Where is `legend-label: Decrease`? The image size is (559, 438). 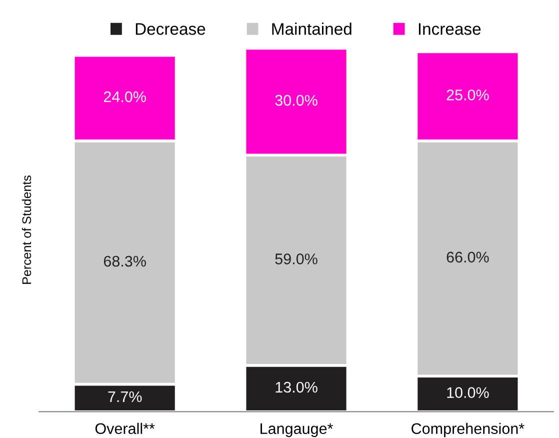
legend-label: Decrease is located at coordinates (171, 29).